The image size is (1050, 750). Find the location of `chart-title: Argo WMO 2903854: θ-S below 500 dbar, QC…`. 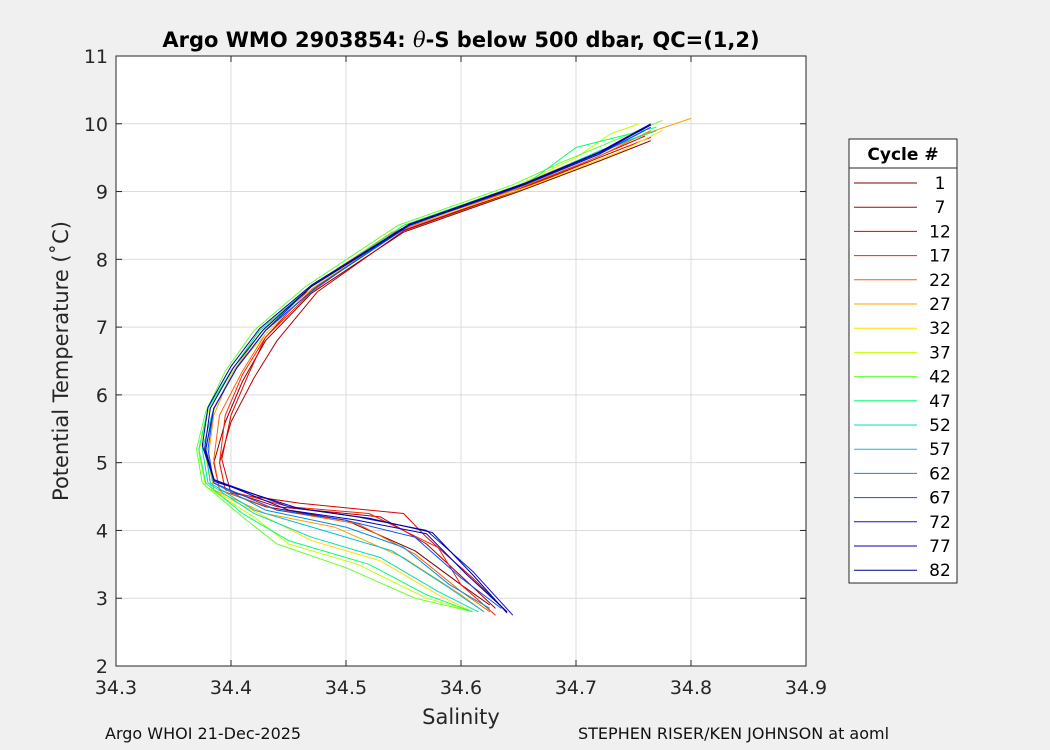

chart-title: Argo WMO 2903854: θ-S below 500 dbar, QC… is located at coordinates (460, 40).